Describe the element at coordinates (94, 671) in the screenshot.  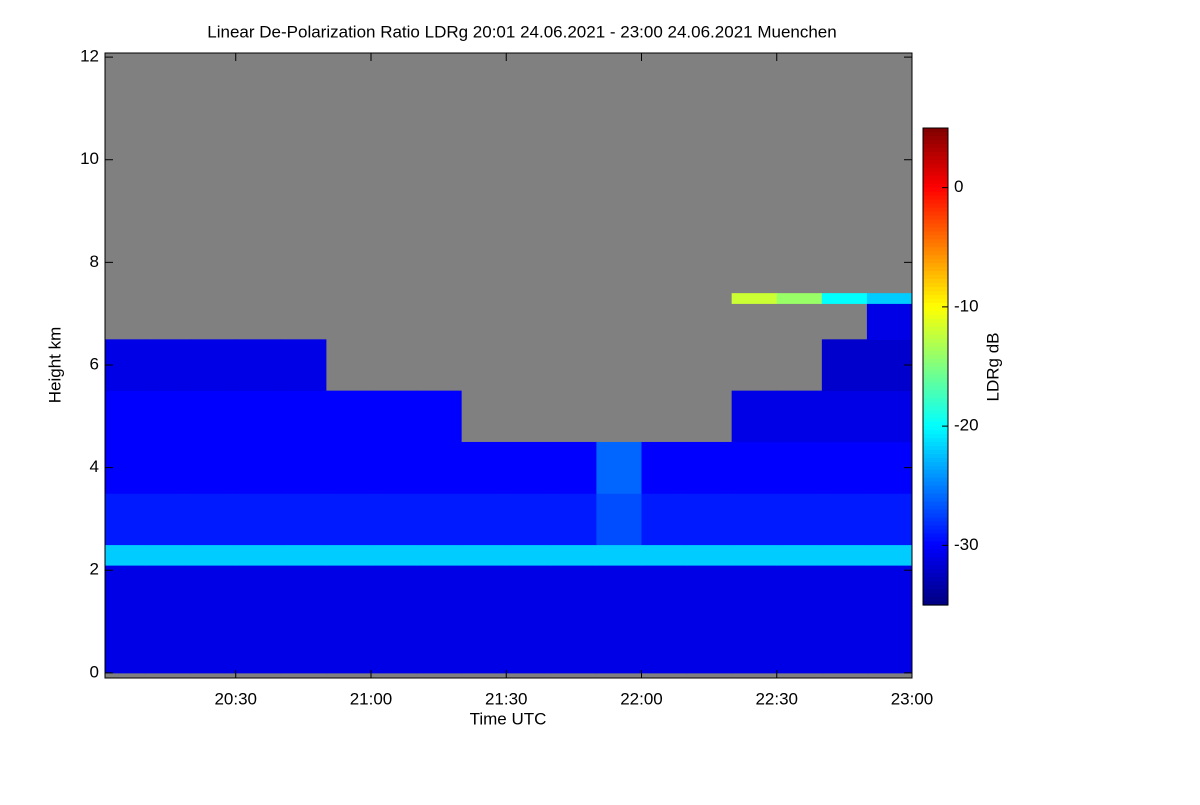
I see `y-tick-label: 0` at that location.